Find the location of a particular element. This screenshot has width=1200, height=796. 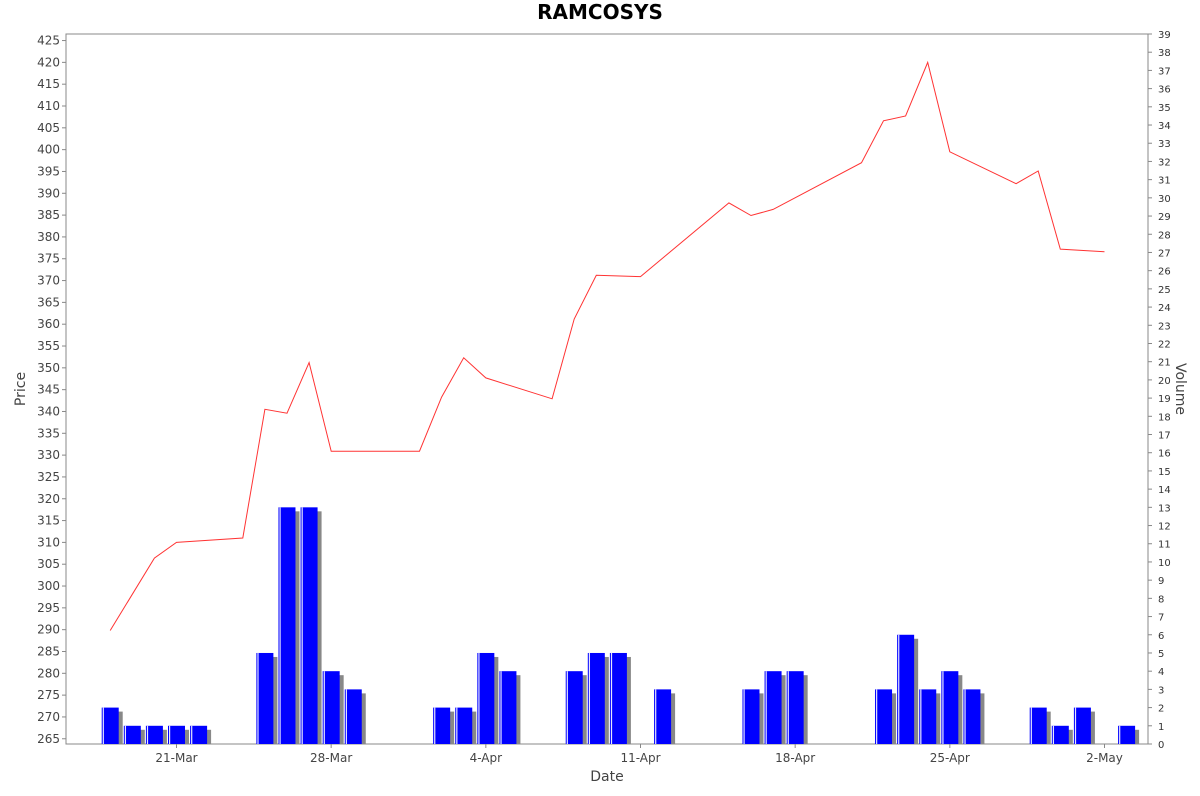

volume-tick-label: 30 is located at coordinates (1164, 199).